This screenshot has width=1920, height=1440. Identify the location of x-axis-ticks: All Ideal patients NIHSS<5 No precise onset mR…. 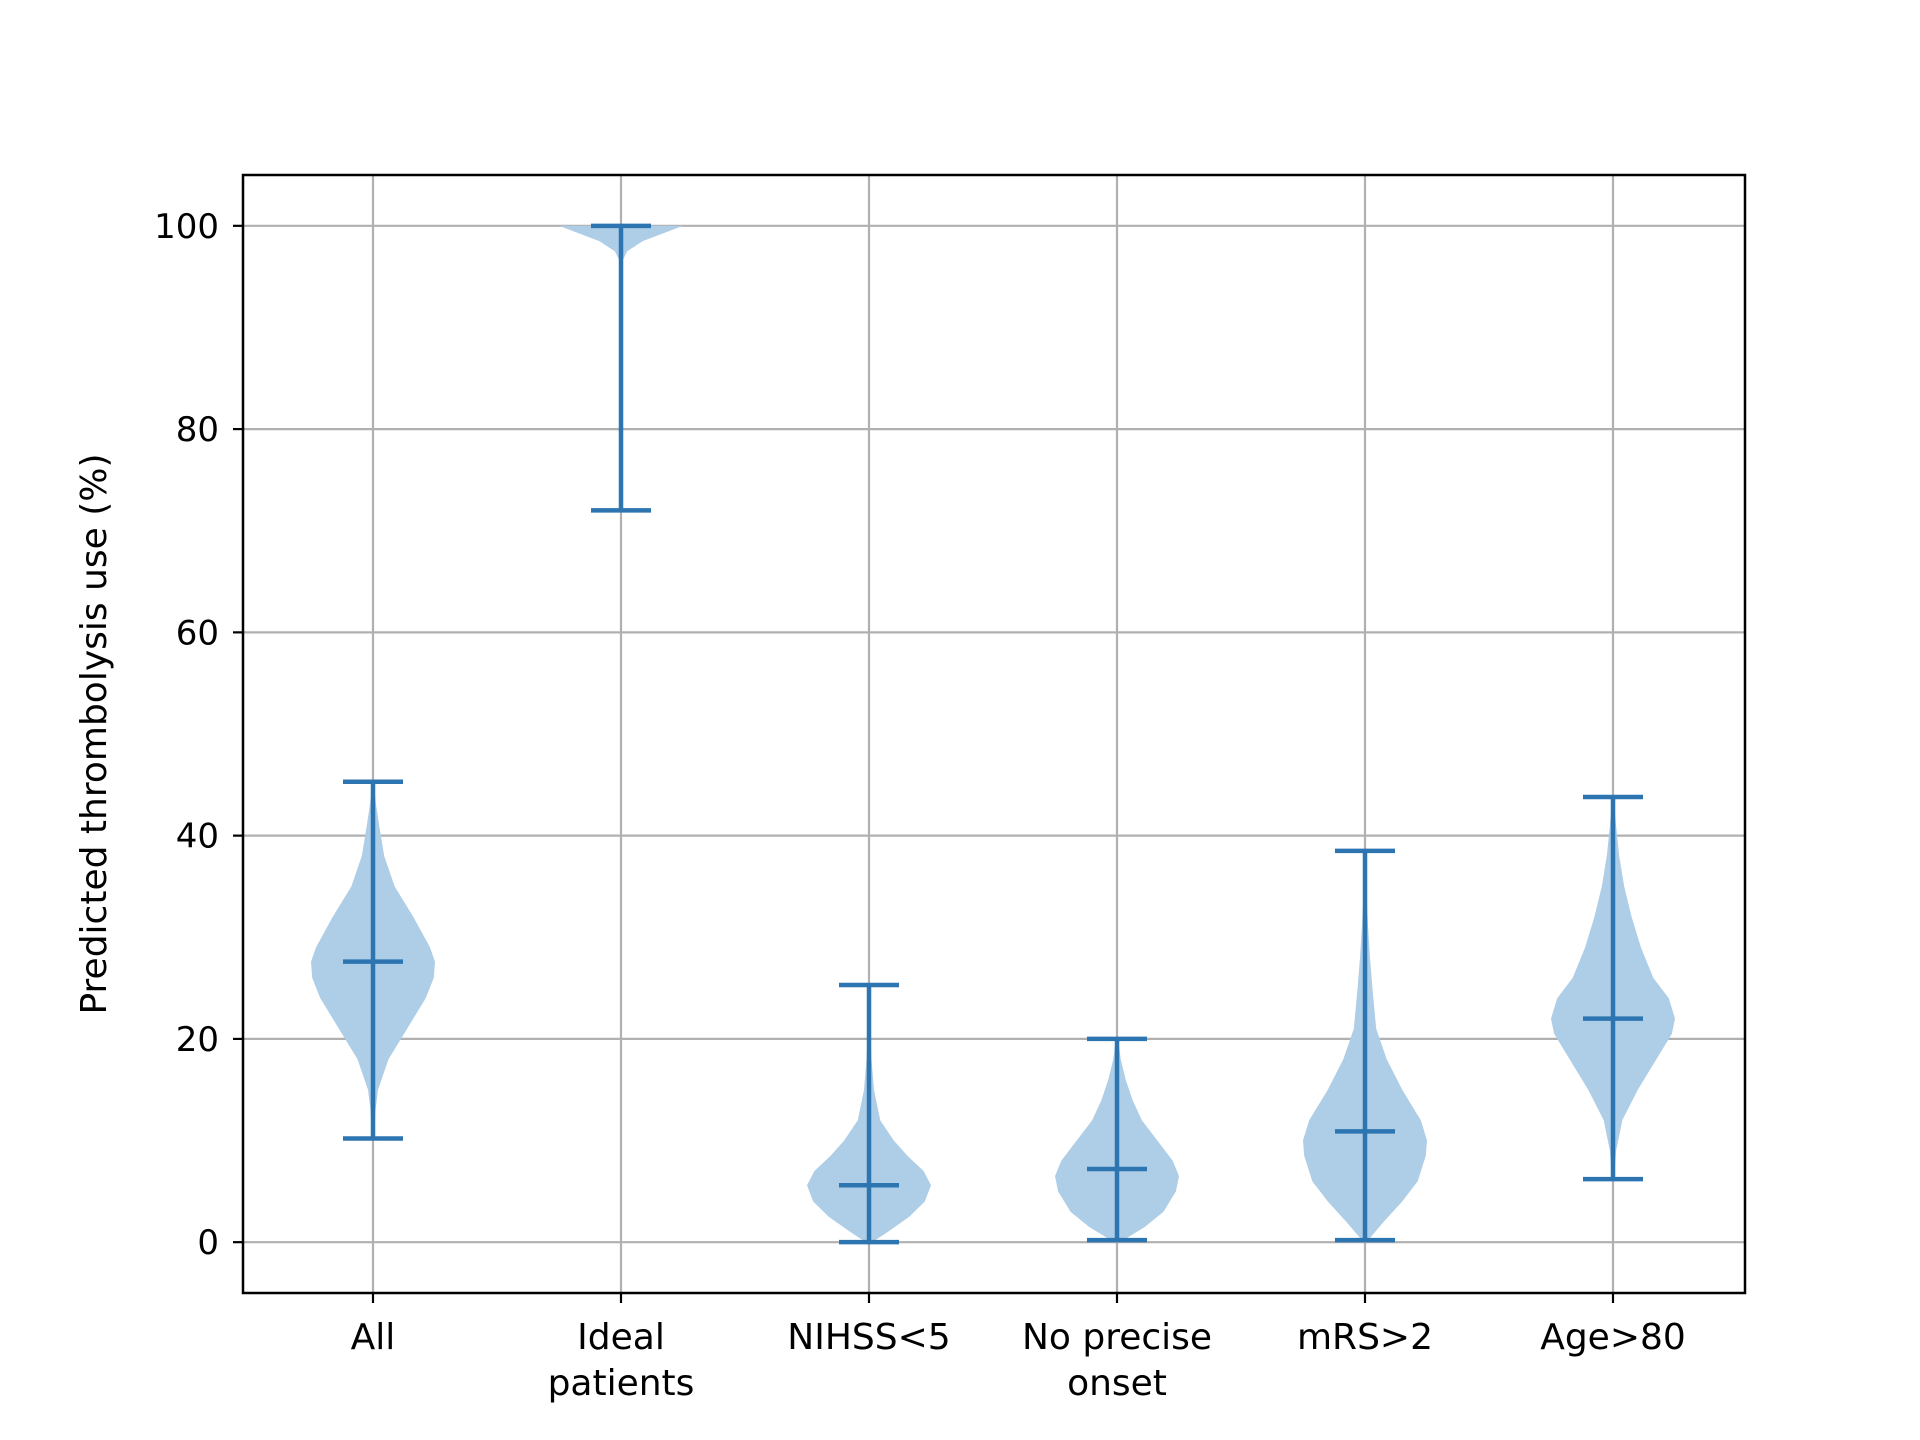
(1018, 1348).